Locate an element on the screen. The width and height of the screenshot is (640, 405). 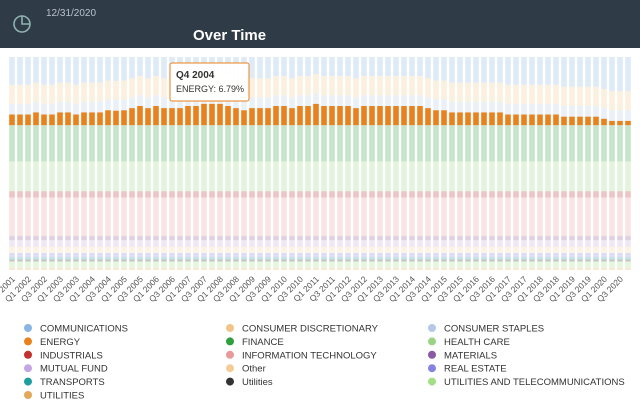
legend-label: REAL ESTATE is located at coordinates (475, 369).